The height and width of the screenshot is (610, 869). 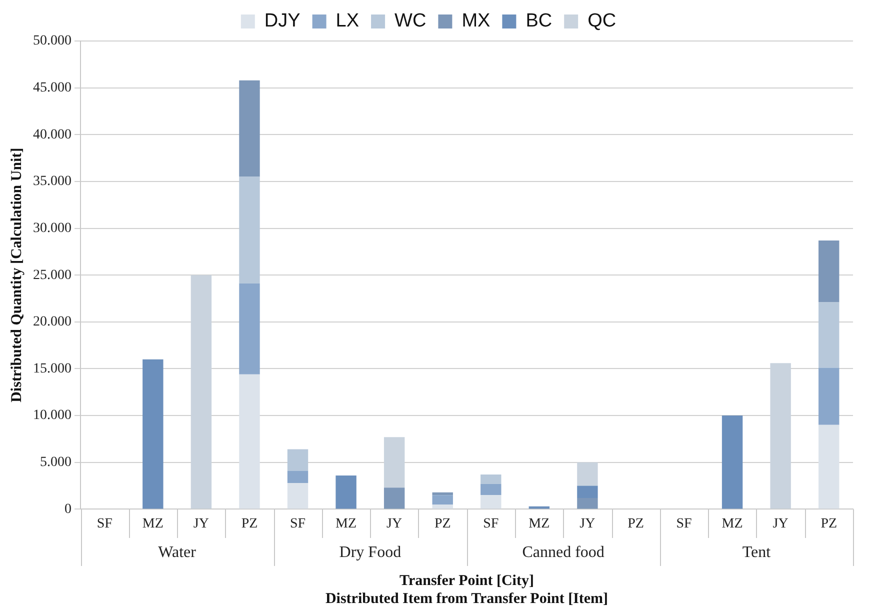 What do you see at coordinates (52, 134) in the screenshot?
I see `y-tick-label: 40.000` at bounding box center [52, 134].